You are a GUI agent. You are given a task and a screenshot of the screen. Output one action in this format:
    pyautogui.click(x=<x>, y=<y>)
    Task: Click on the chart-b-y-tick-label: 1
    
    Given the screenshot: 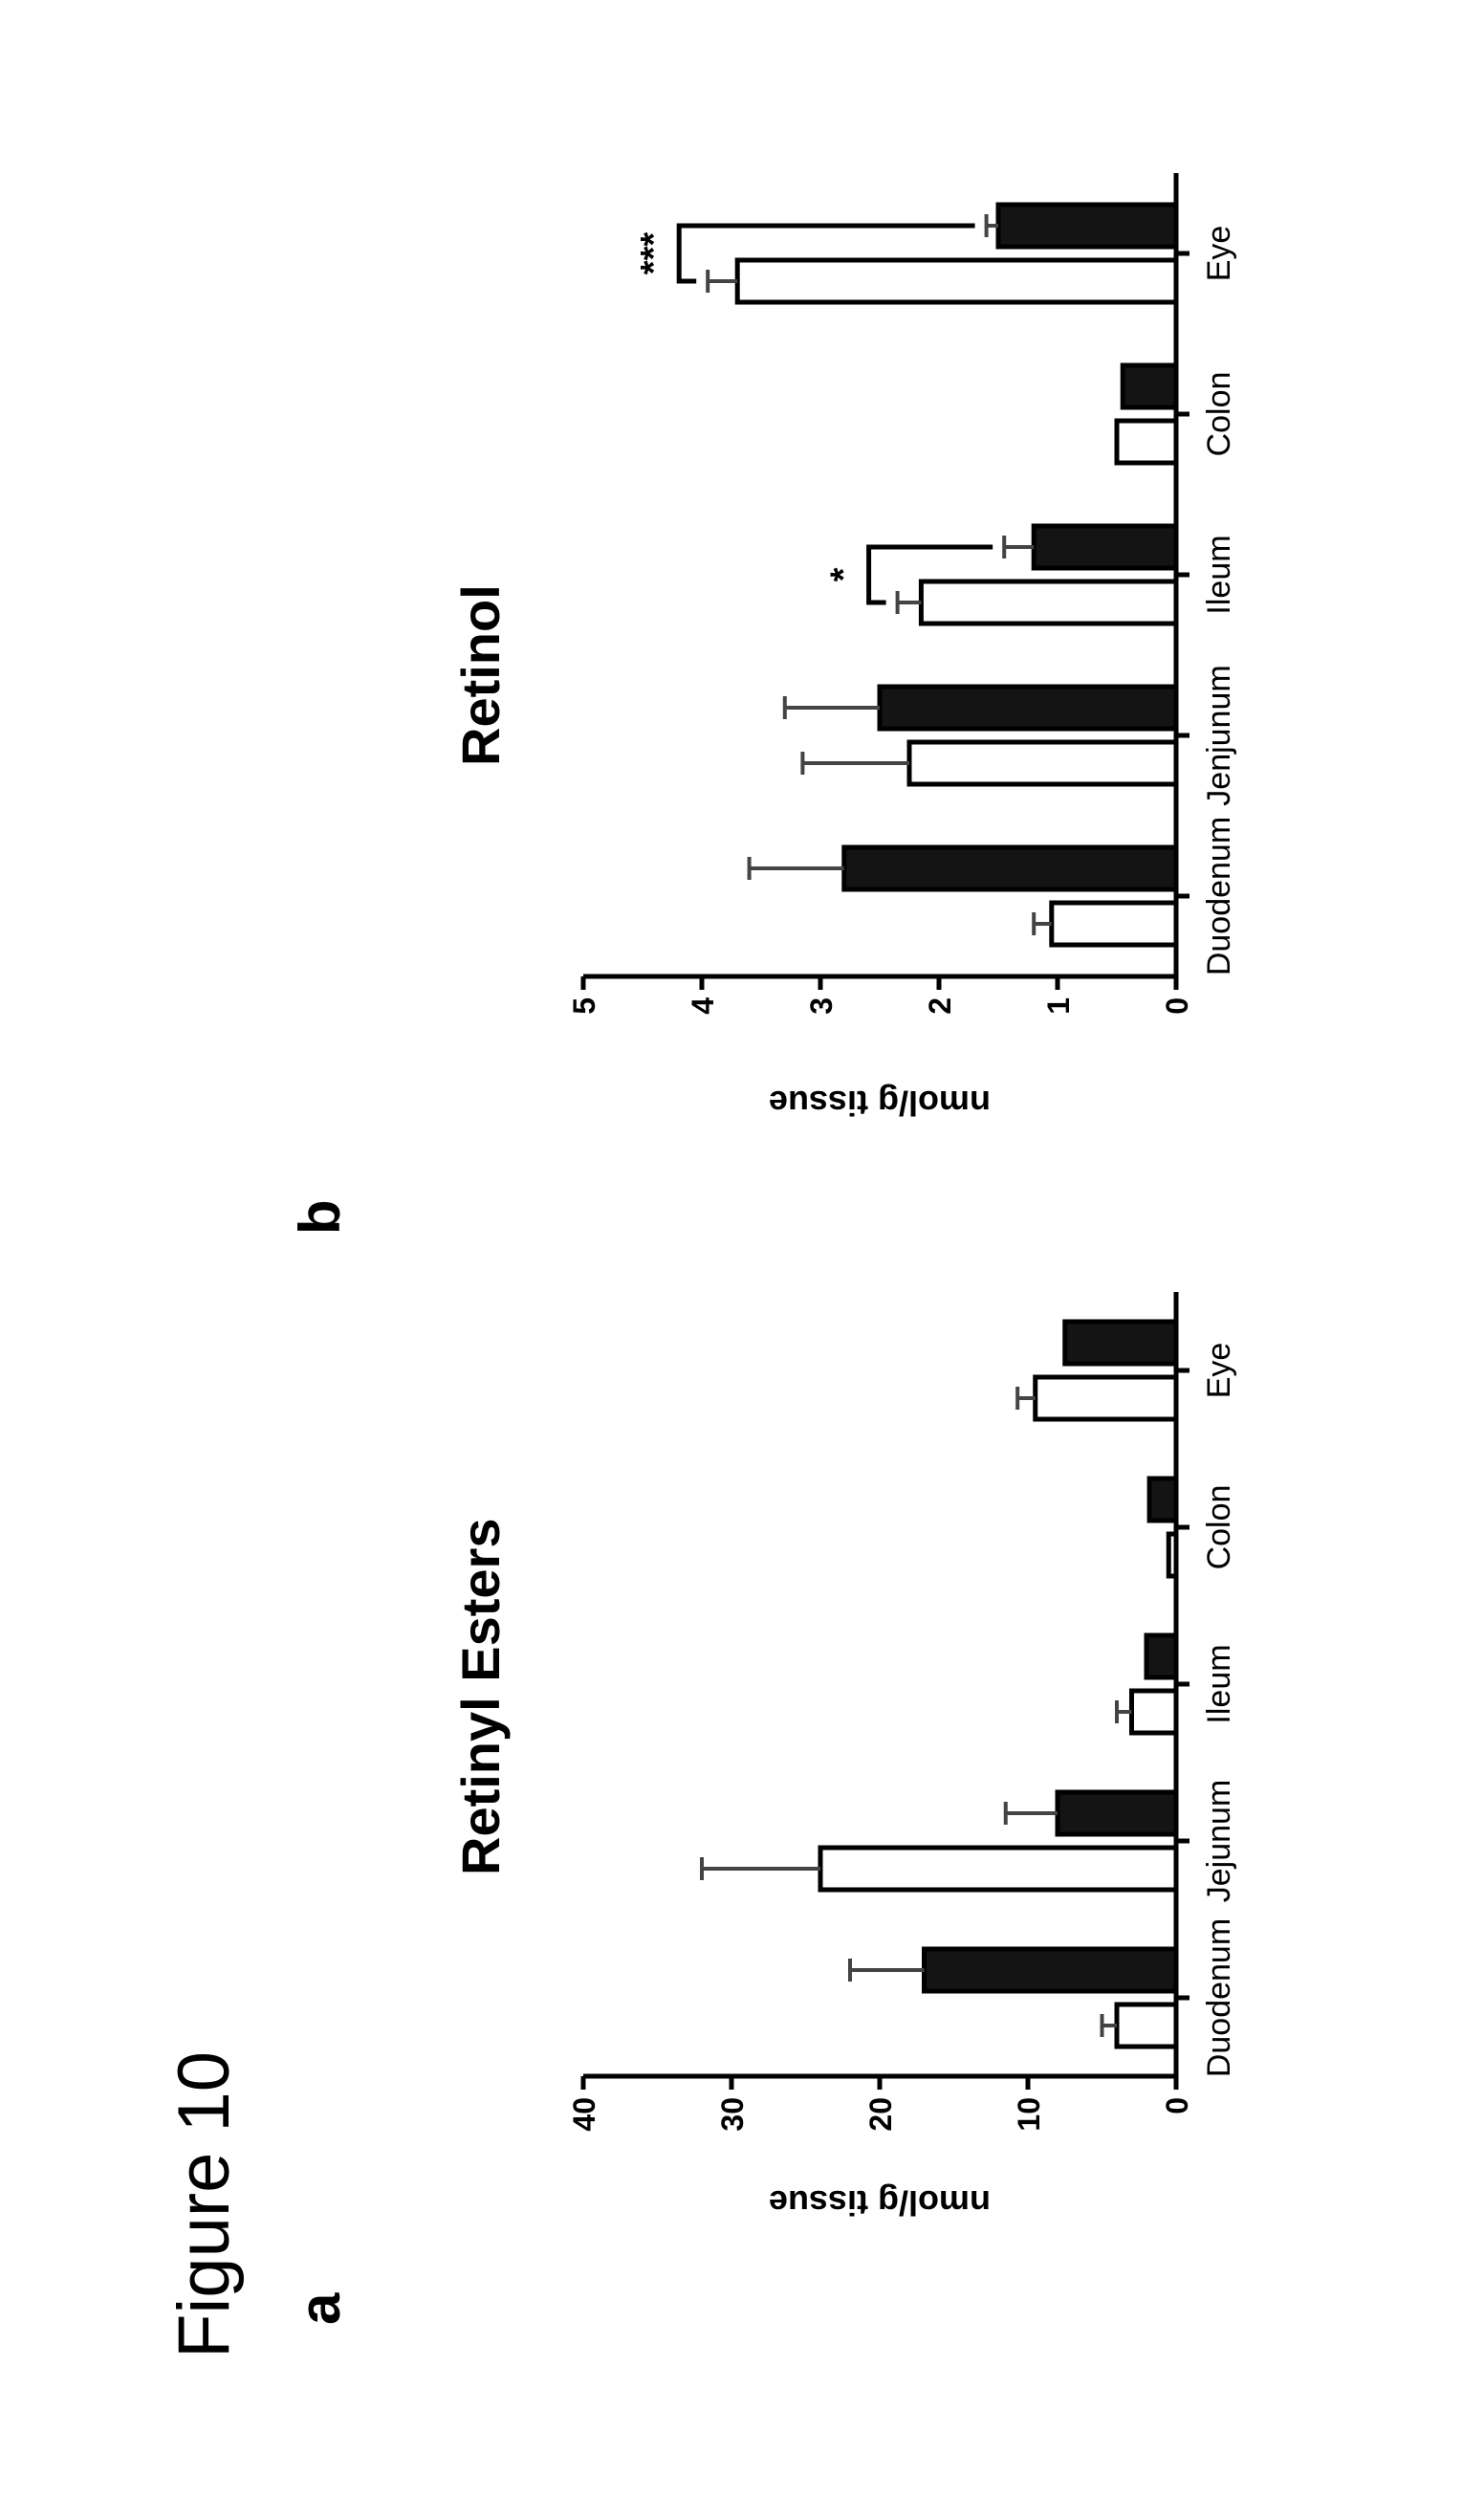 What is the action you would take?
    pyautogui.click(x=1058, y=1006)
    